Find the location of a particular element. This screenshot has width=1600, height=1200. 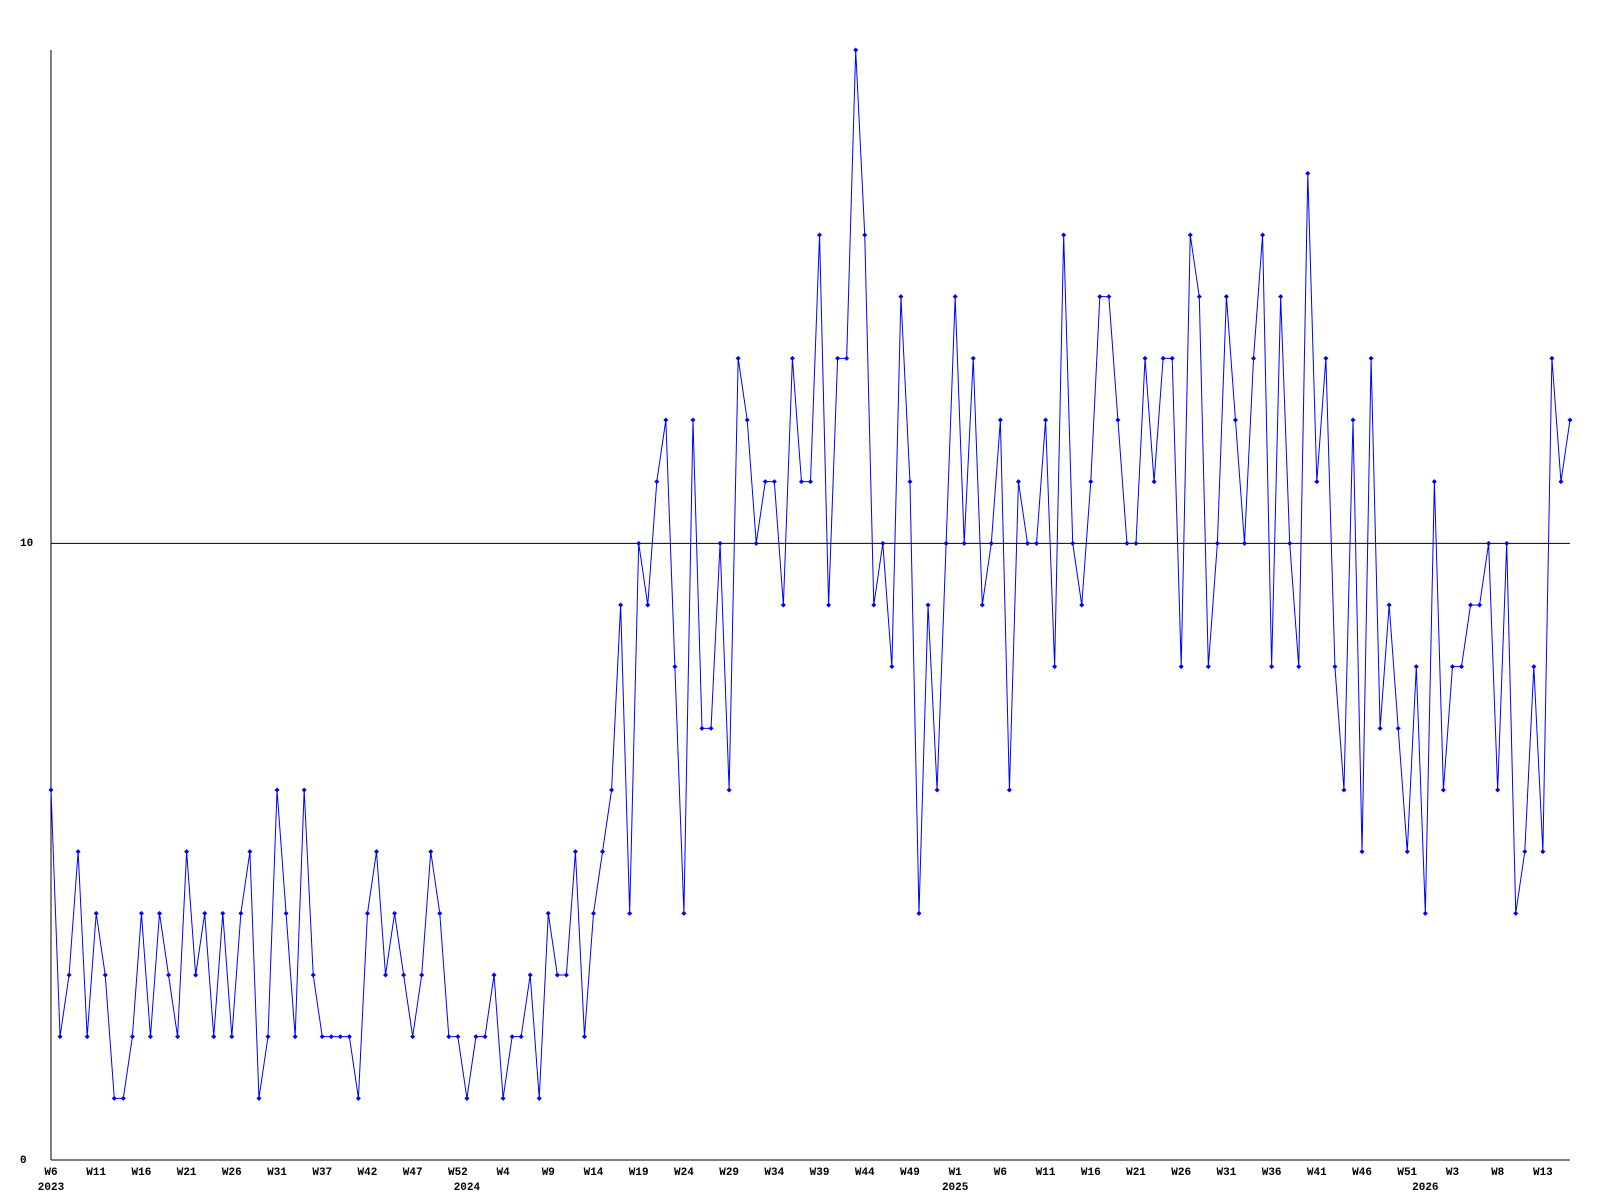

x-tick-label: W1 is located at coordinates (956, 1173).